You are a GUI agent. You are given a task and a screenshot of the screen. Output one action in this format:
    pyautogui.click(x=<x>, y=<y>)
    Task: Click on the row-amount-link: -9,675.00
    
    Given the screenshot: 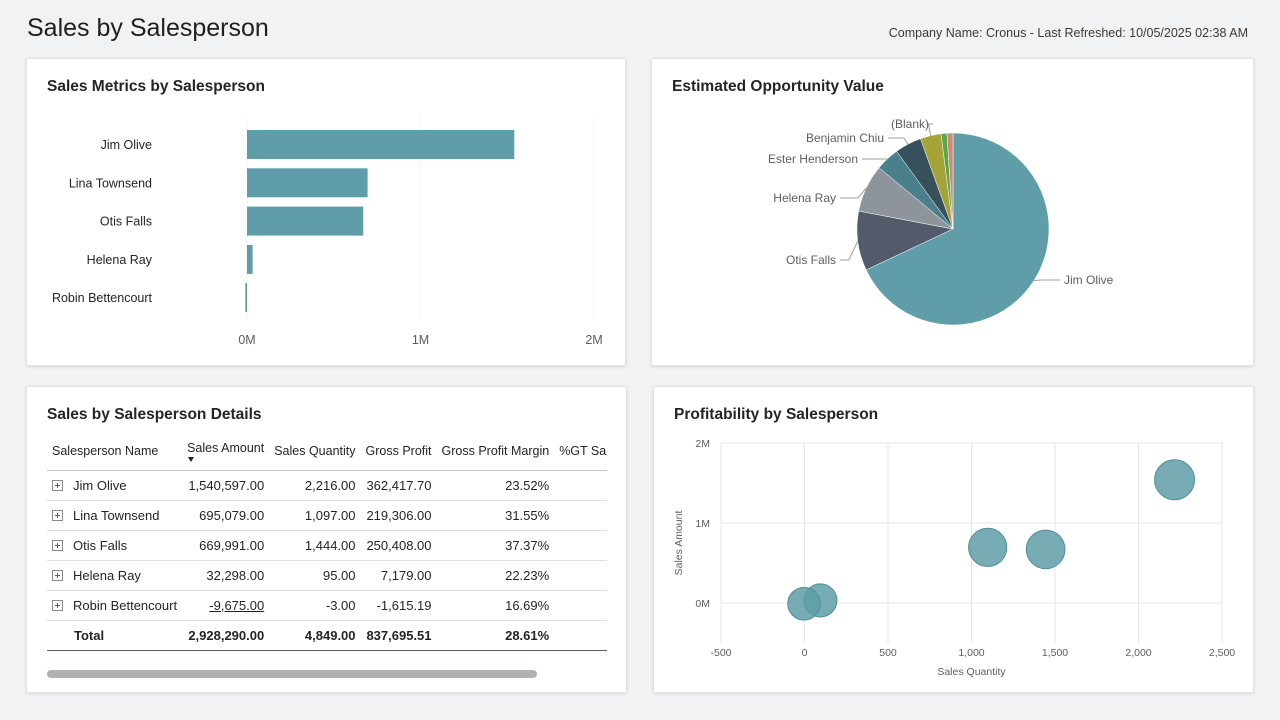 What is the action you would take?
    pyautogui.click(x=237, y=605)
    